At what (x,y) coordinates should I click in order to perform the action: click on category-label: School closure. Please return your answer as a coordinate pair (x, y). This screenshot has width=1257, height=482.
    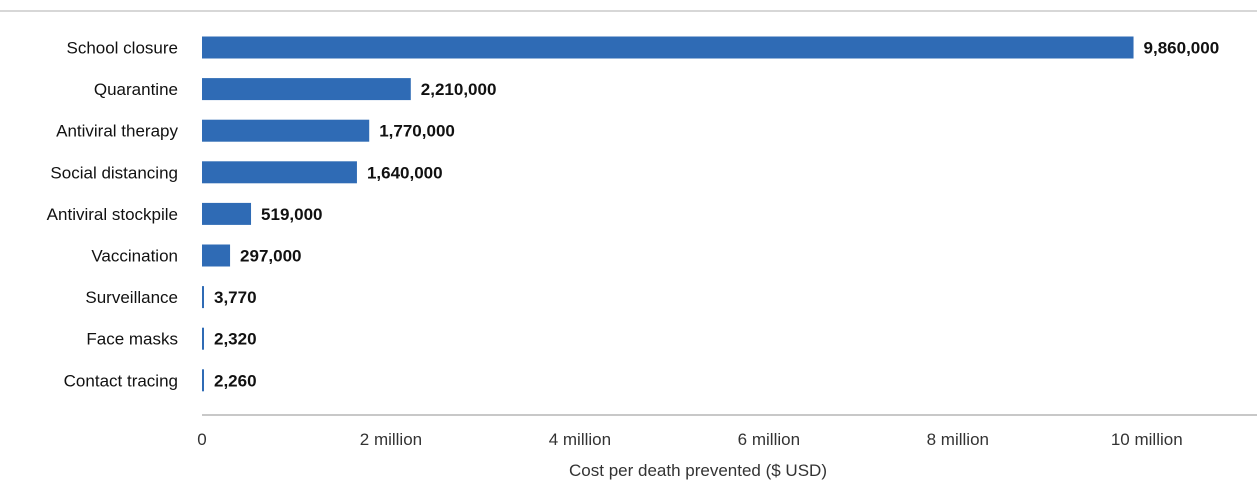
    Looking at the image, I should click on (122, 48).